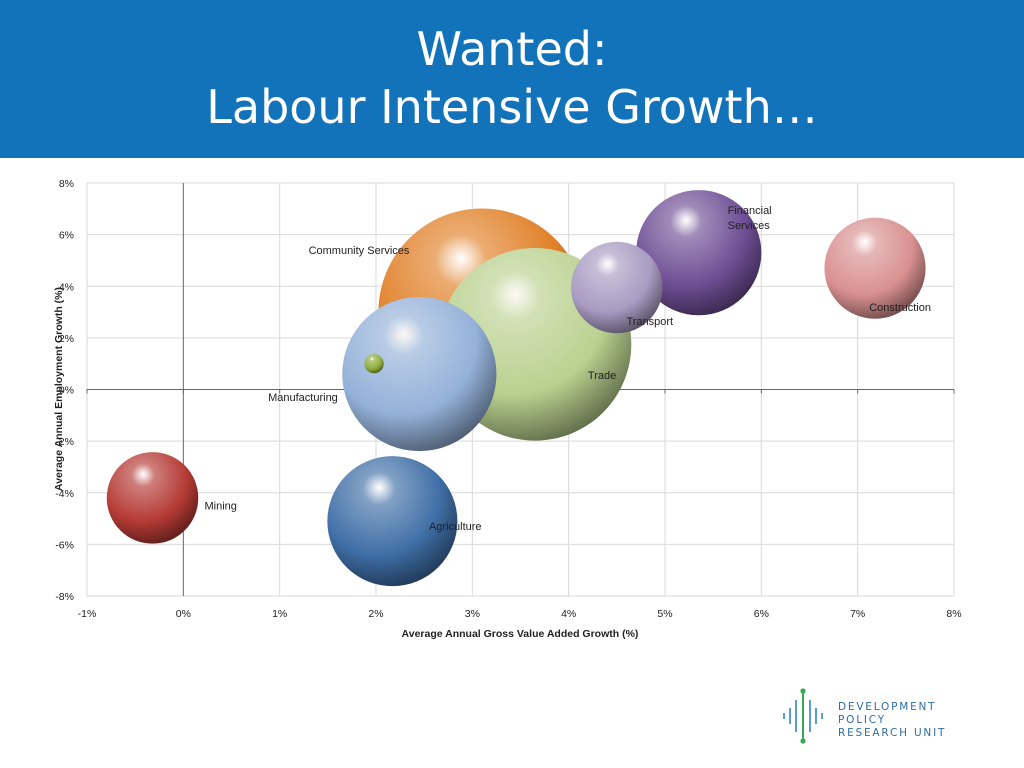 The width and height of the screenshot is (1024, 768). What do you see at coordinates (66, 184) in the screenshot?
I see `y-tick-label: 8%` at bounding box center [66, 184].